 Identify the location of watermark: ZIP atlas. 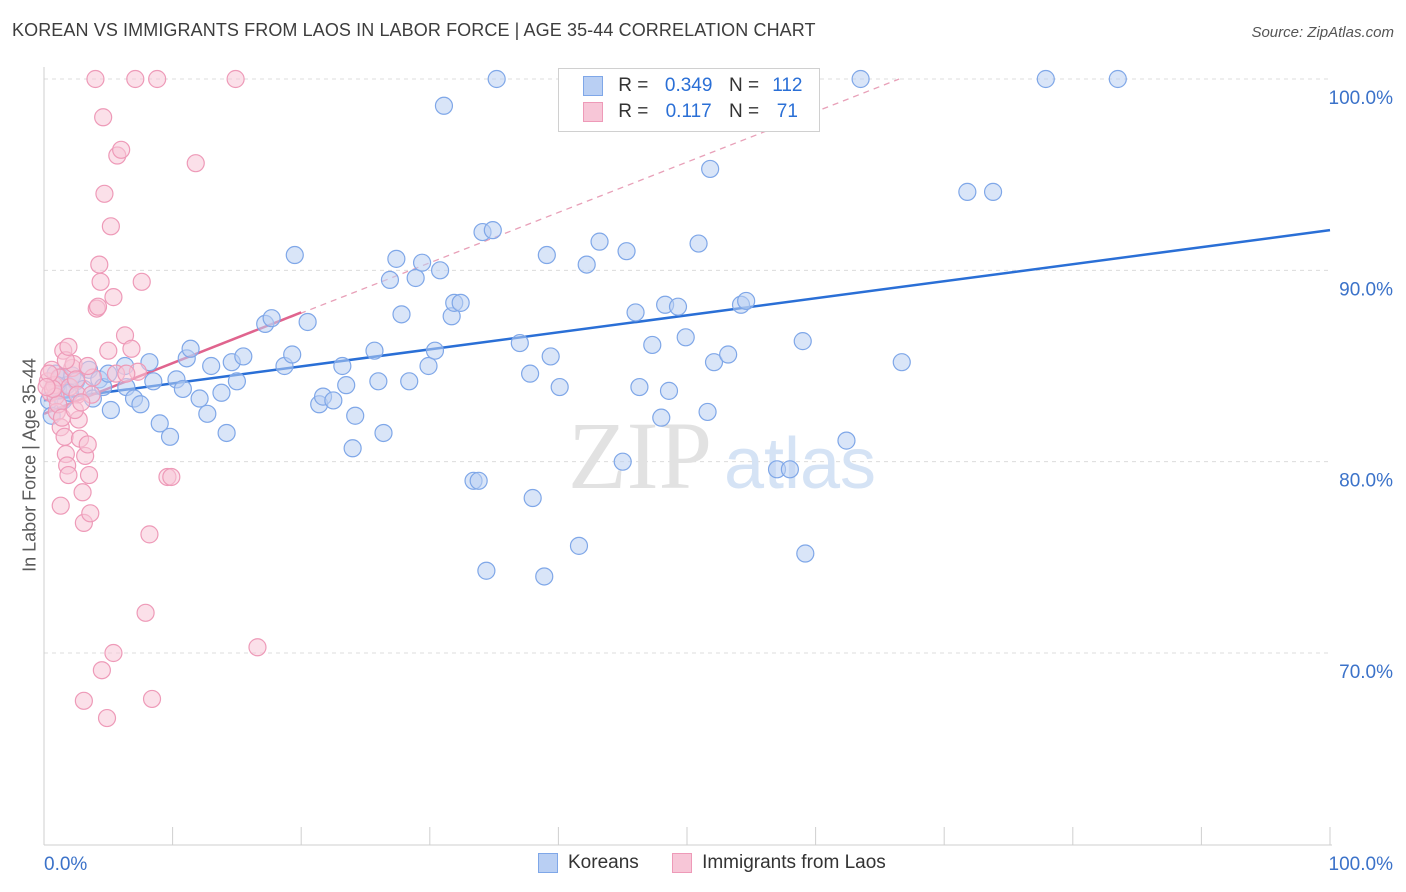
(722, 455).